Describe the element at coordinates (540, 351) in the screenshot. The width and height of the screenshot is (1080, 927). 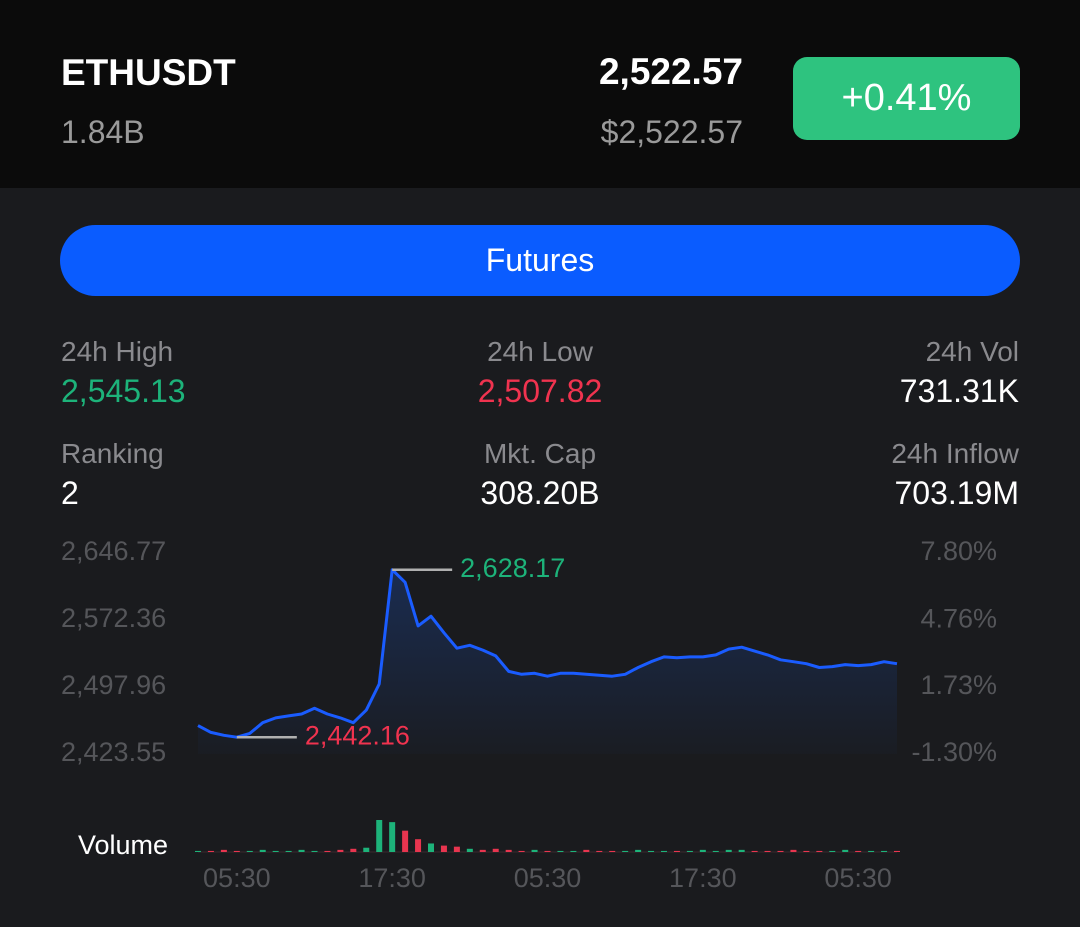
I see `stat-label: 24h Low` at that location.